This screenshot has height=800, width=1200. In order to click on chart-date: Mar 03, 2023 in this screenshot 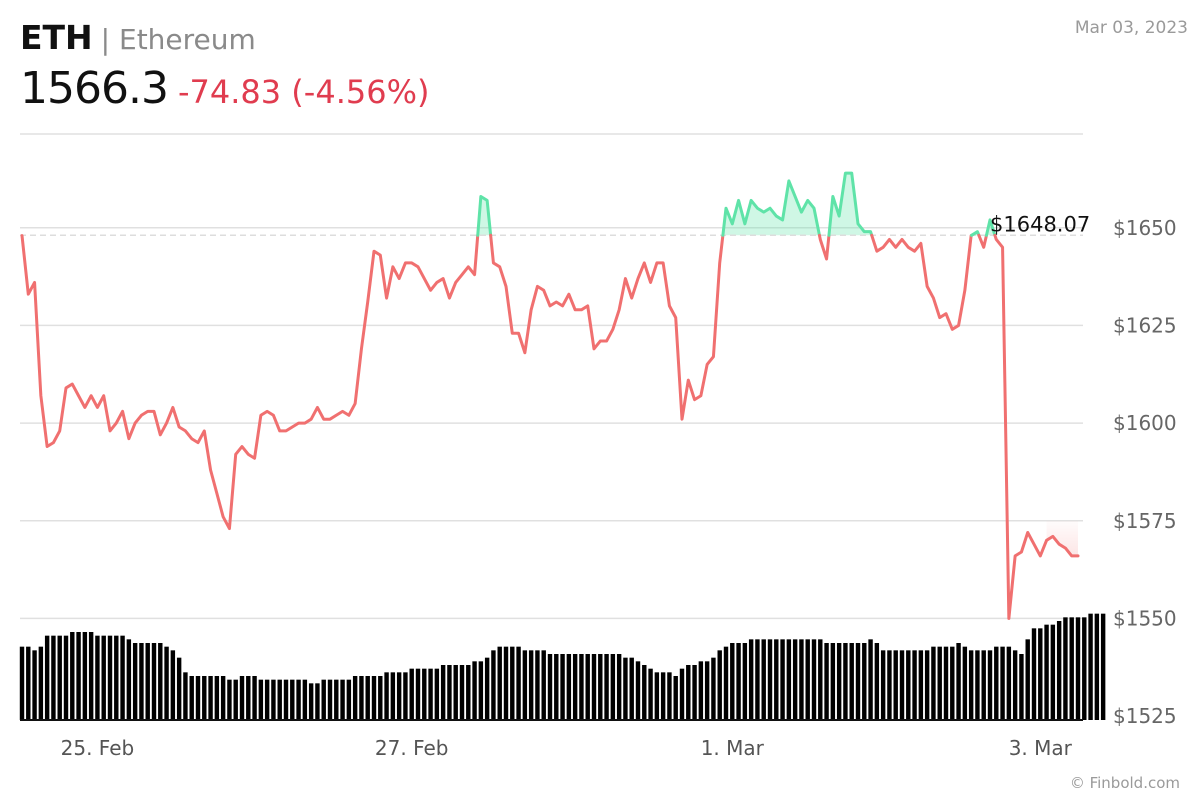, I will do `click(1131, 28)`.